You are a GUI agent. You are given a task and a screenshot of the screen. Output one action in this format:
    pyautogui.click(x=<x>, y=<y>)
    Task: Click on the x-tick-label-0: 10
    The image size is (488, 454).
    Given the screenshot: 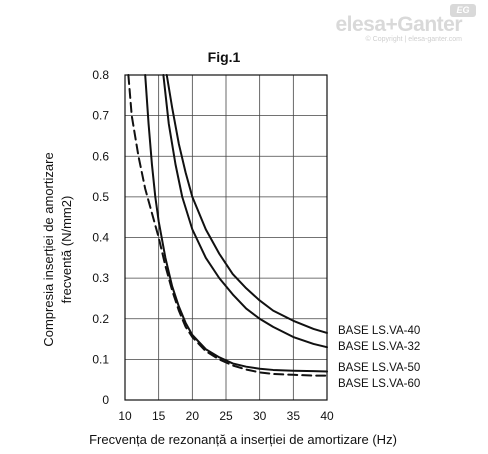 What is the action you would take?
    pyautogui.click(x=125, y=416)
    